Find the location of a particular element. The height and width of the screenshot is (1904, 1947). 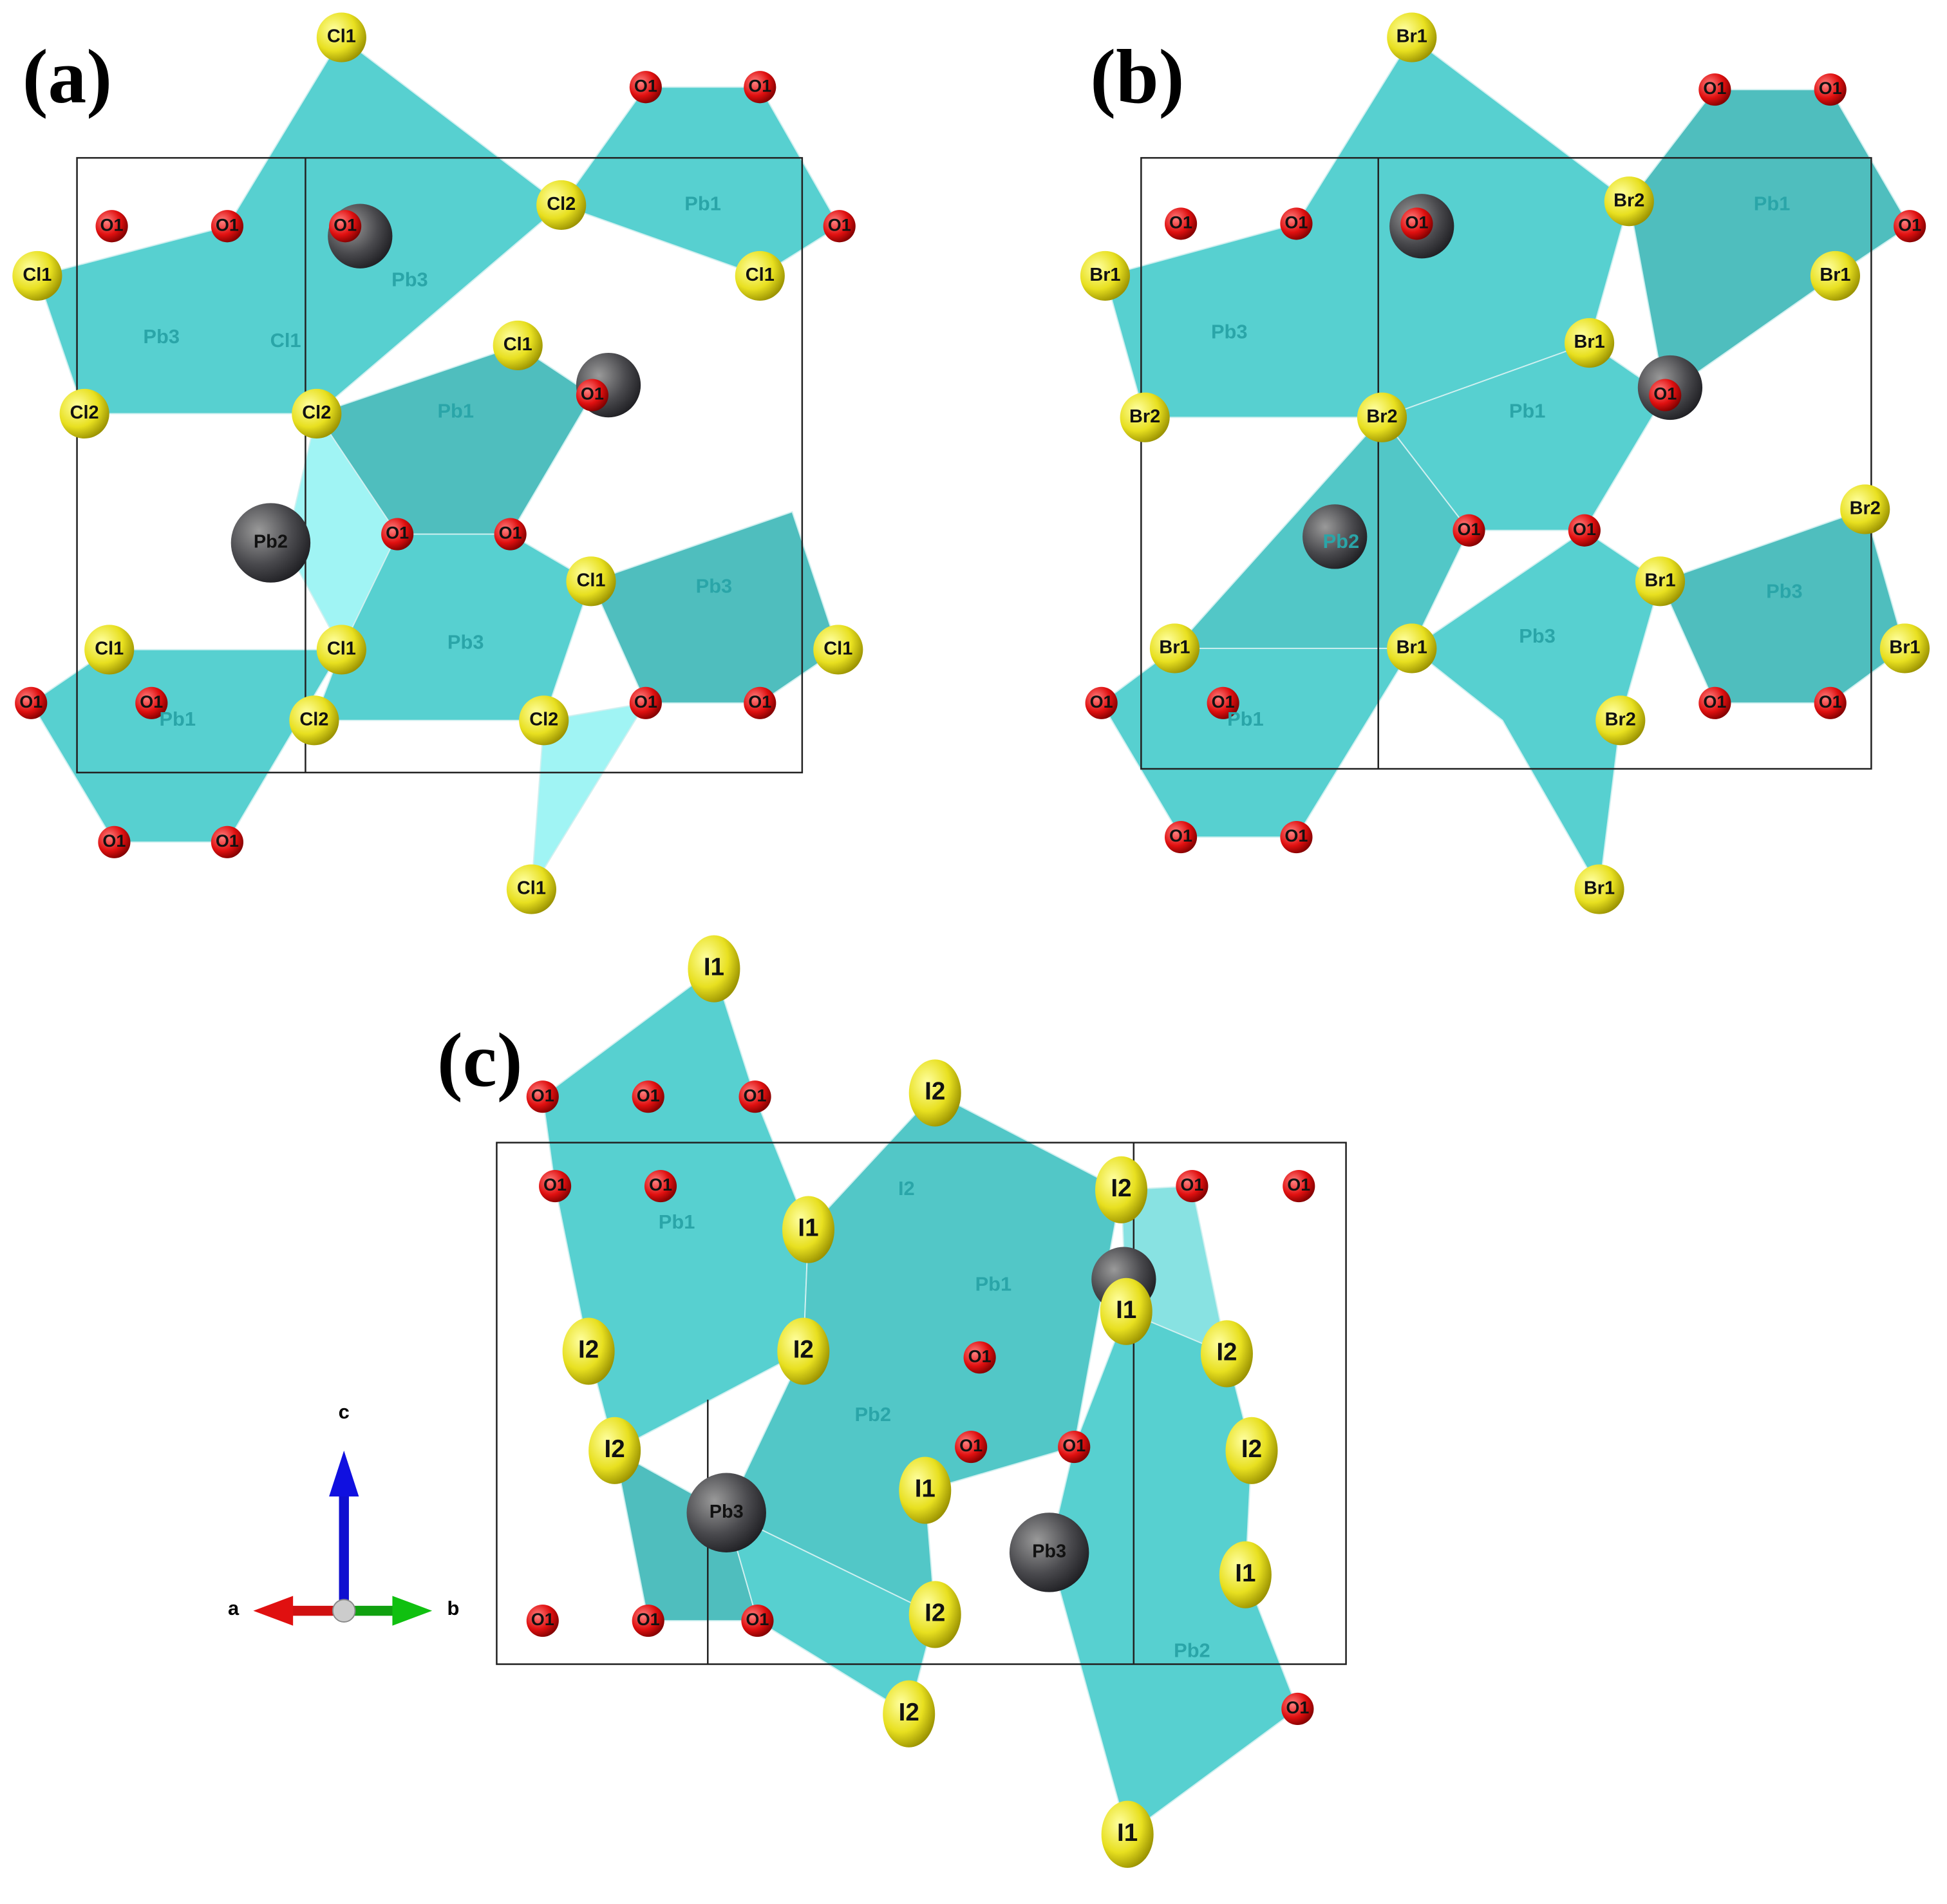

unit-cell is located at coordinates (1506, 463).